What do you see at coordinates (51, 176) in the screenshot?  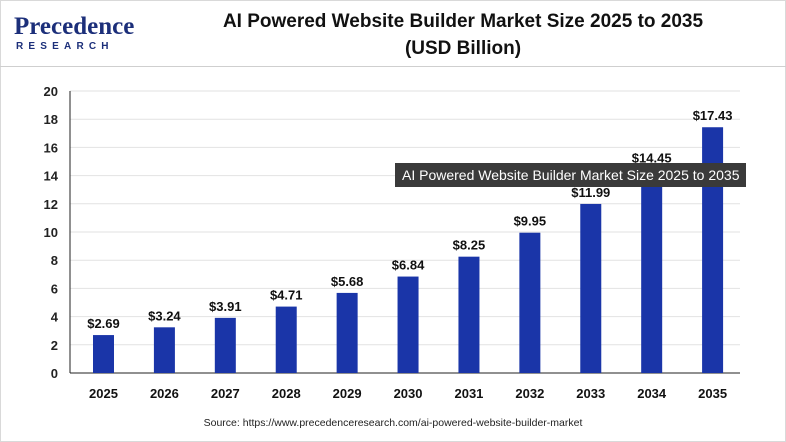 I see `y-tick-label: 14` at bounding box center [51, 176].